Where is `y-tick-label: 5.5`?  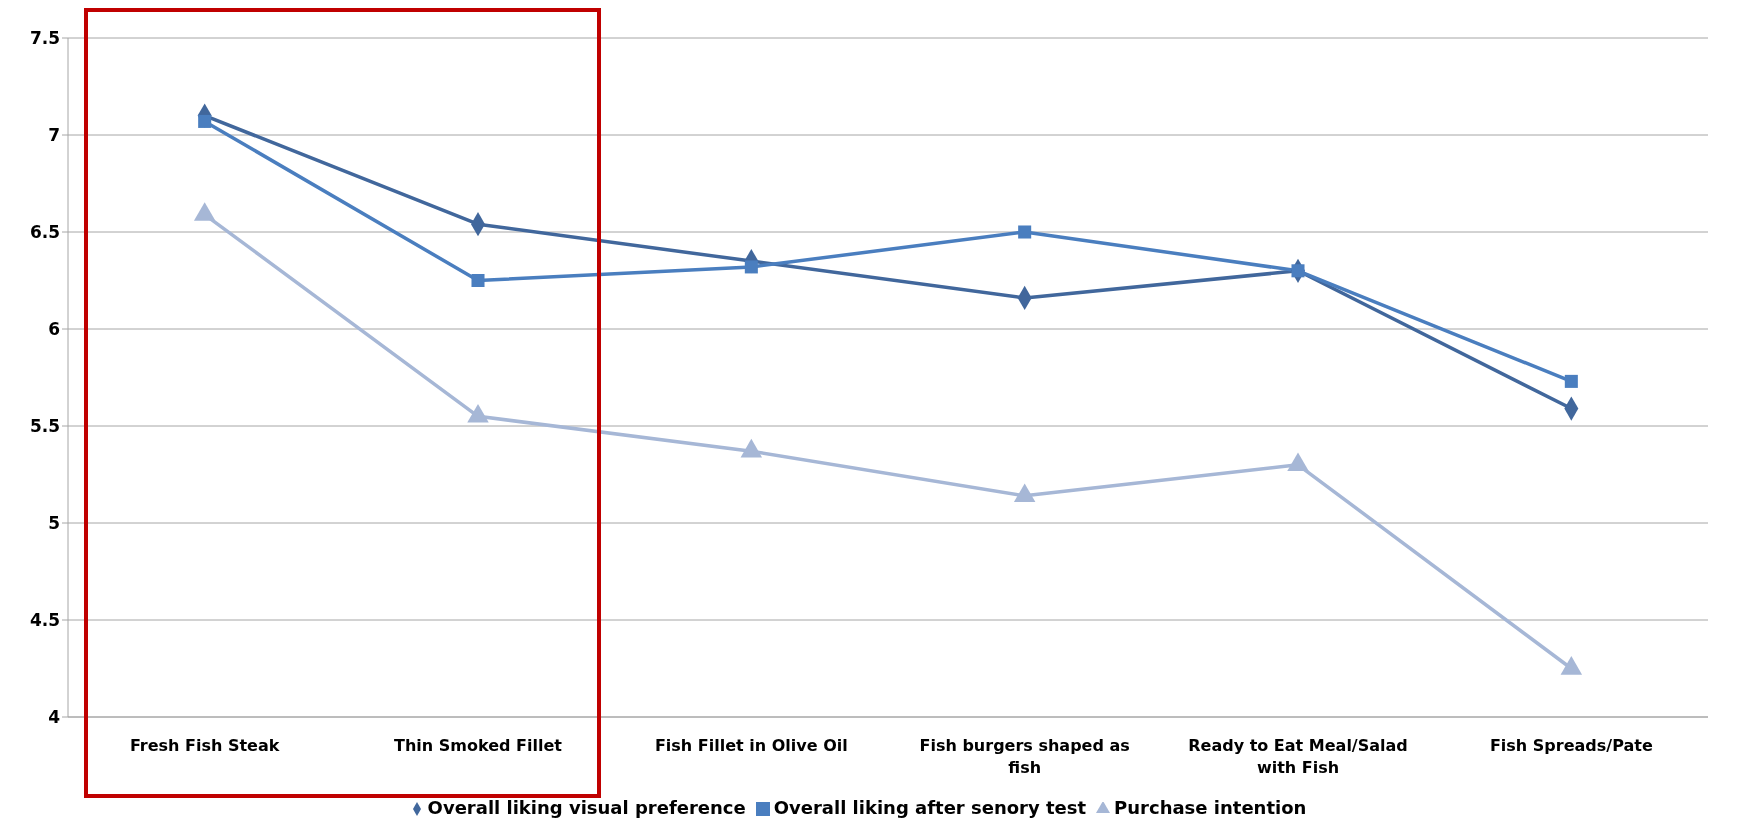
y-tick-label: 5.5 is located at coordinates (44, 426).